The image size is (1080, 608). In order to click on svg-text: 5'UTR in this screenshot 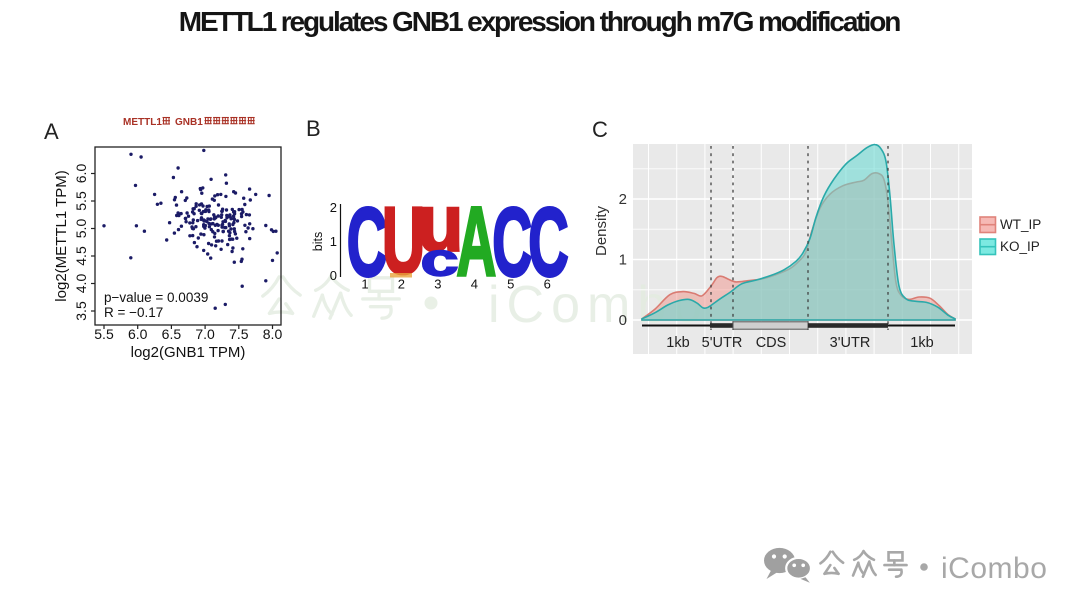, I will do `click(722, 343)`.